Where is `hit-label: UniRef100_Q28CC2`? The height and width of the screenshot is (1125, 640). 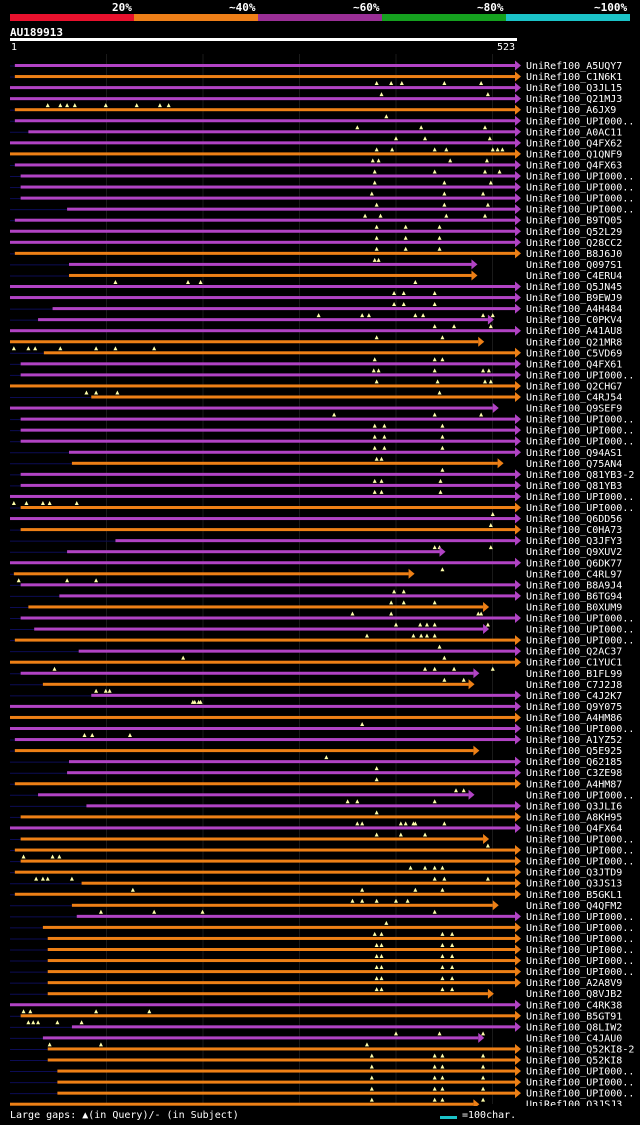 hit-label: UniRef100_Q28CC2 is located at coordinates (574, 243).